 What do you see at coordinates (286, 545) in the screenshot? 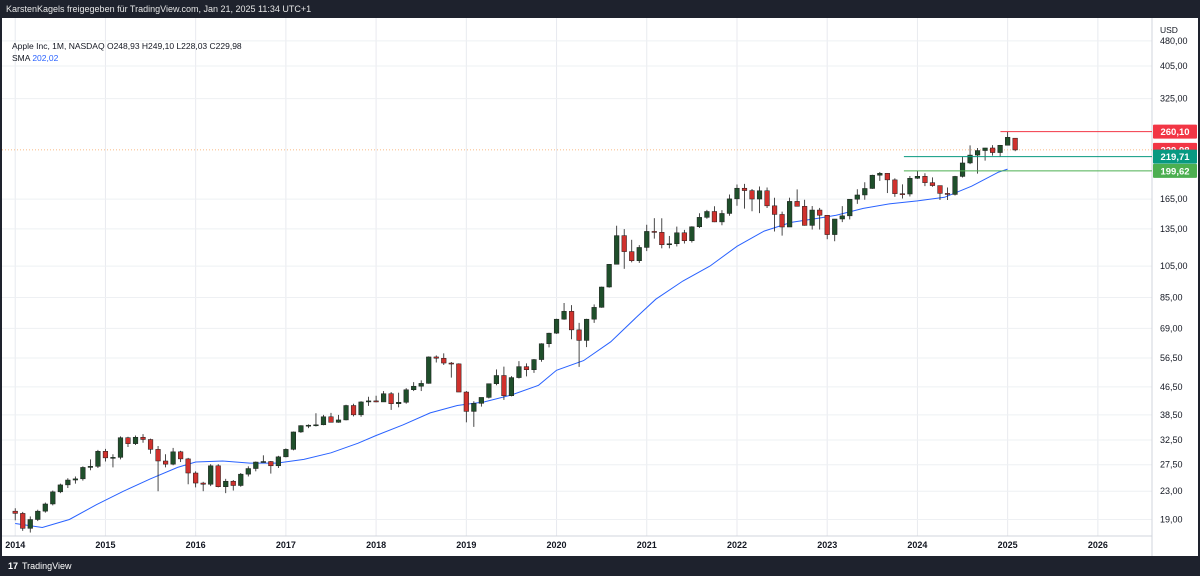
I see `x-tick-label: 2017` at bounding box center [286, 545].